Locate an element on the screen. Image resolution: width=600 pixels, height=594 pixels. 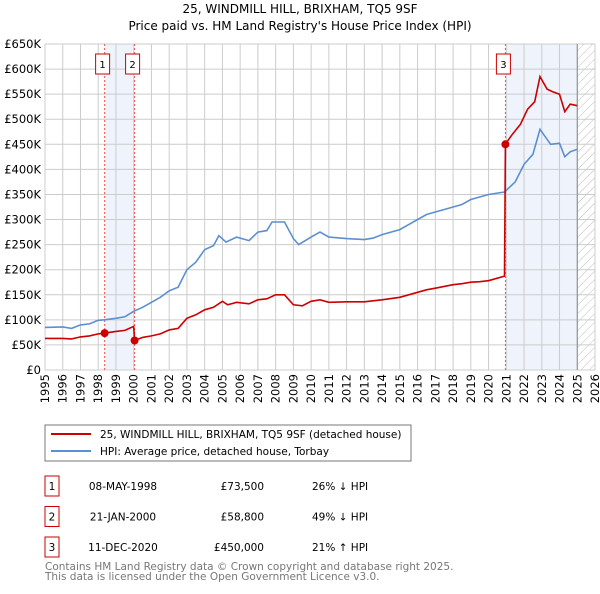
x-tick-label: 2022 is located at coordinates (524, 388).